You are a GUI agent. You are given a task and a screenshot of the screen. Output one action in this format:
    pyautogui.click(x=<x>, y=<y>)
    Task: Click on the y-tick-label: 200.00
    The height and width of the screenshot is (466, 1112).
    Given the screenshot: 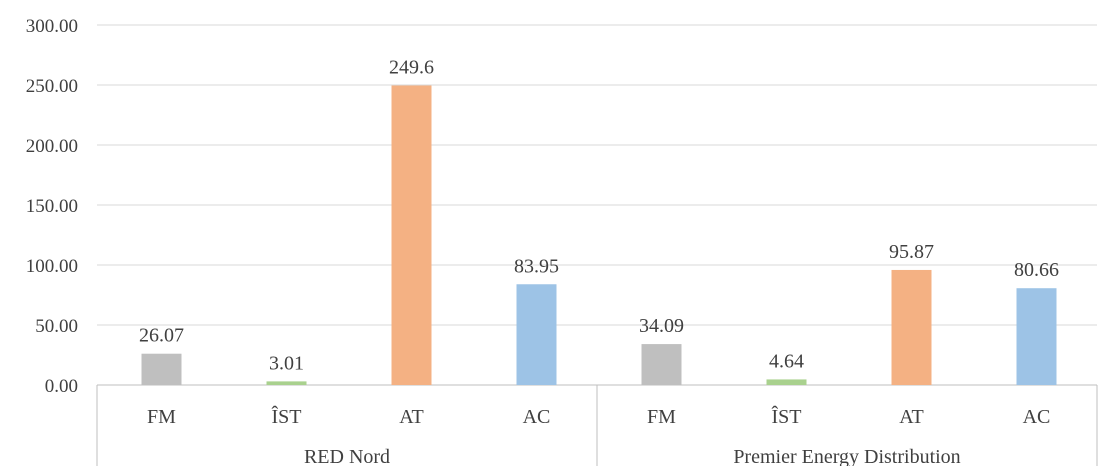 What is the action you would take?
    pyautogui.click(x=52, y=146)
    